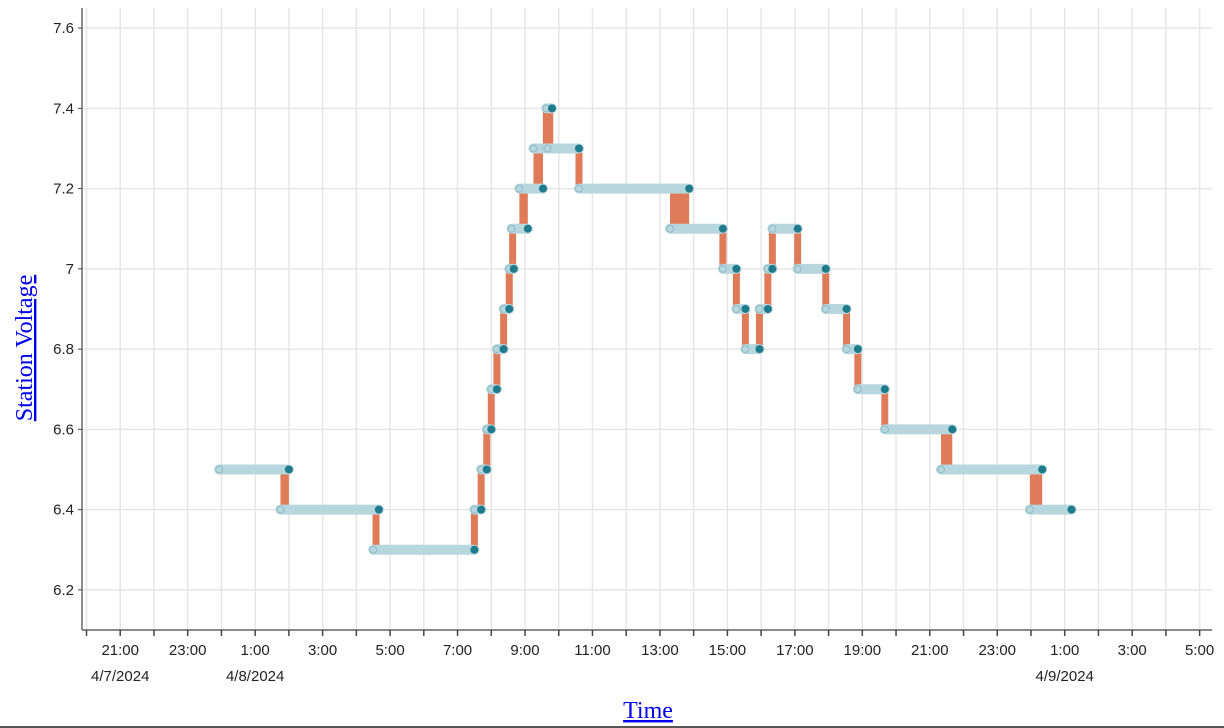  Describe the element at coordinates (25, 348) in the screenshot. I see `y-axis-title: Station Voltage` at that location.